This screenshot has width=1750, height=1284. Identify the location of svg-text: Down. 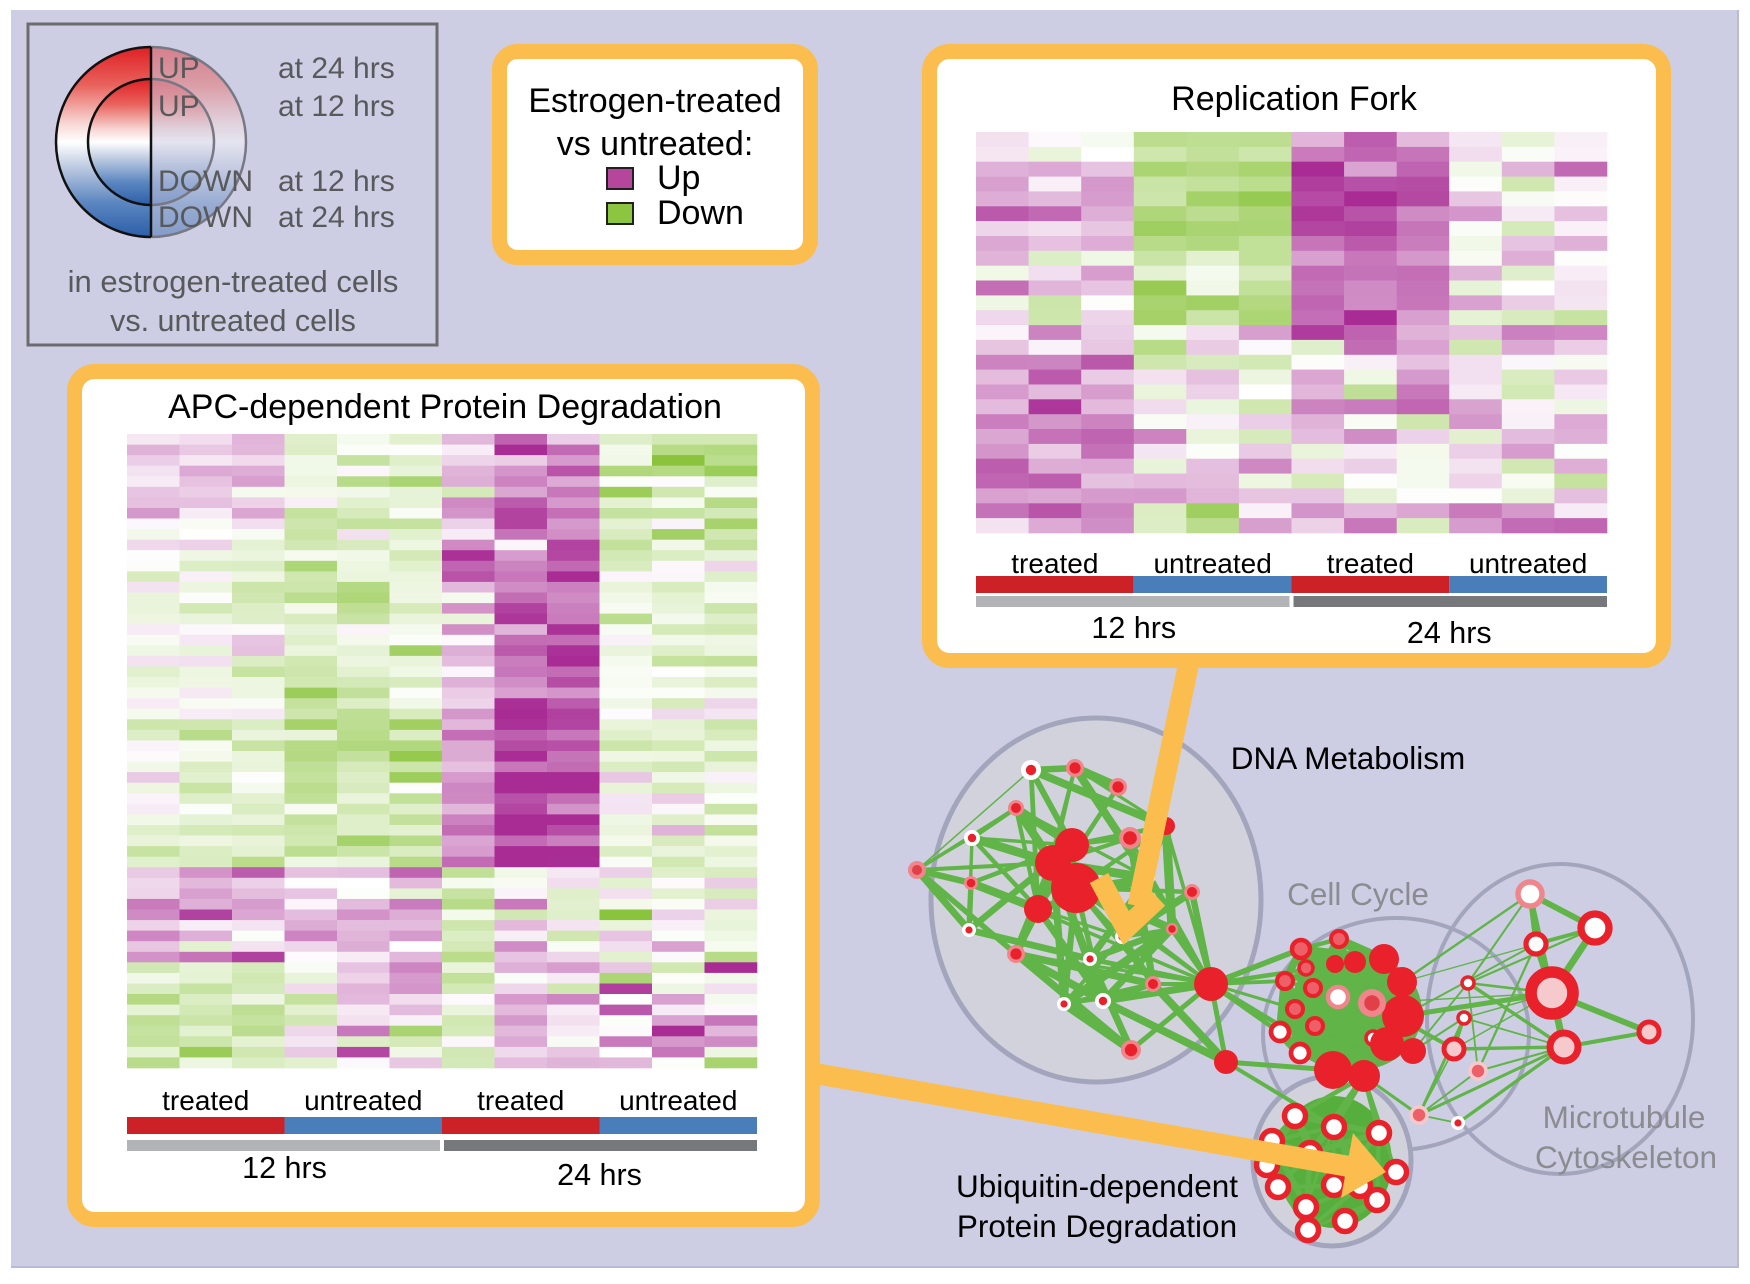
(700, 213).